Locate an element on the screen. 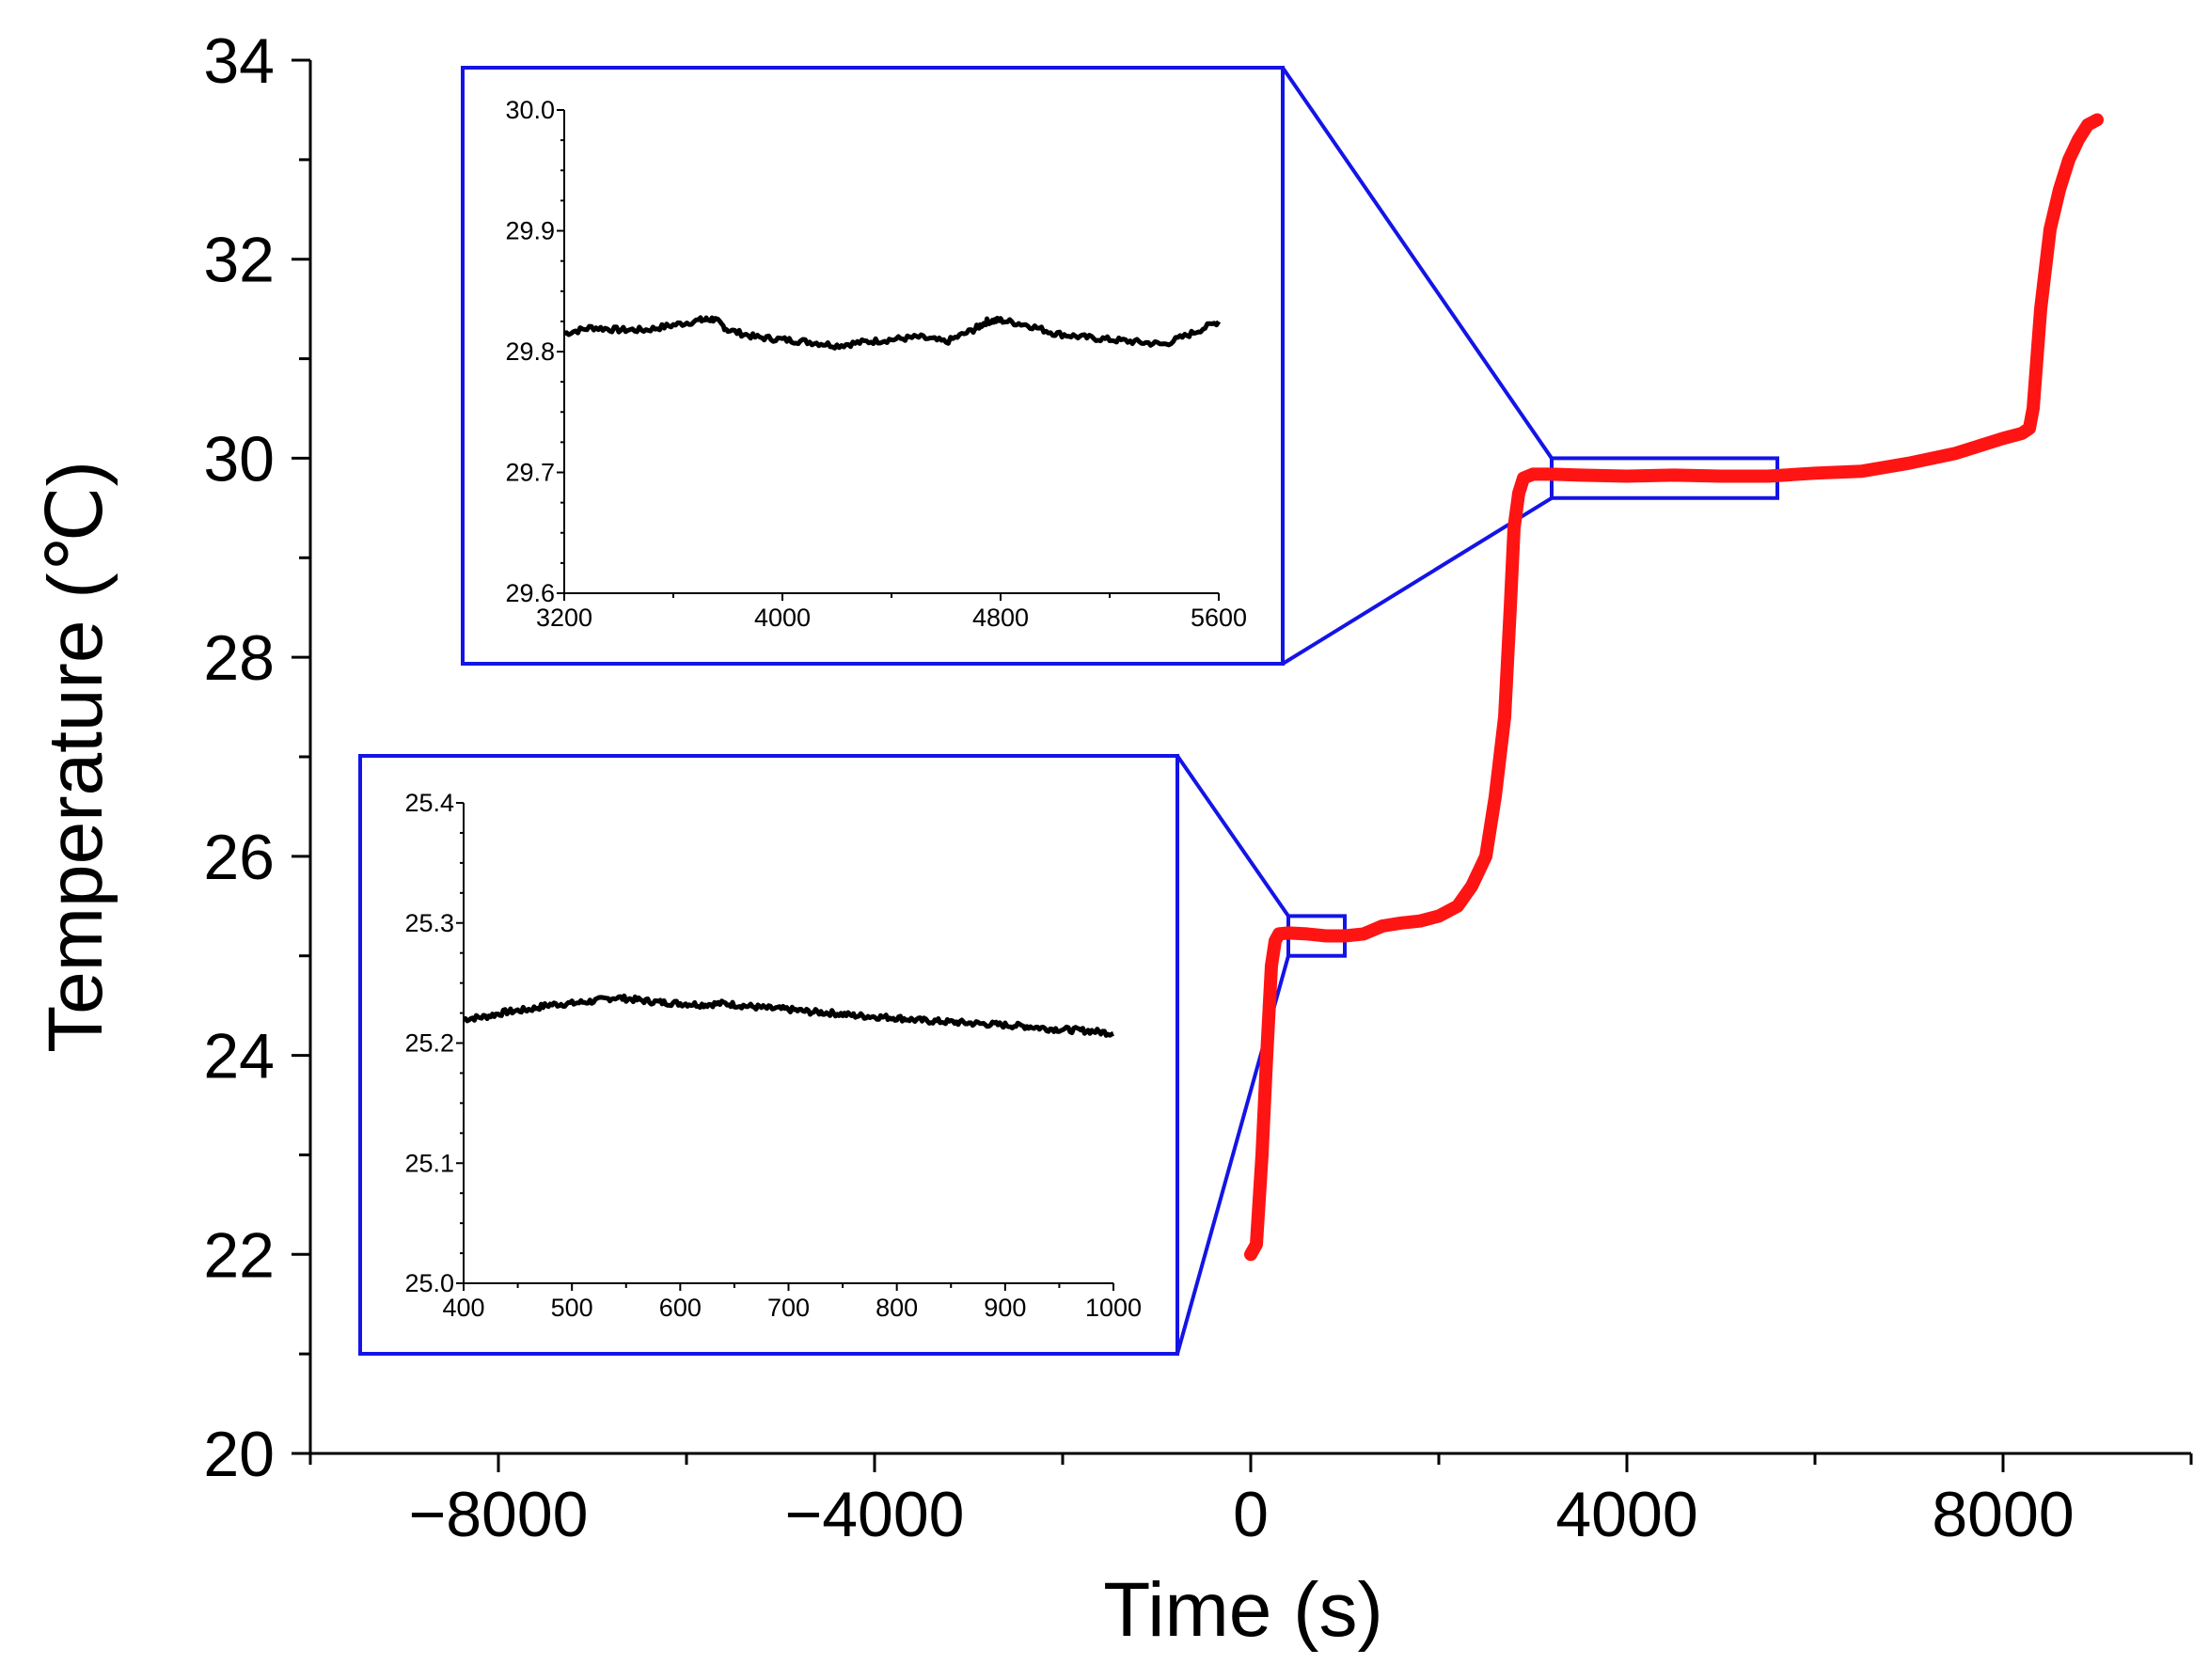  y-tick-label: 34 is located at coordinates (239, 61).